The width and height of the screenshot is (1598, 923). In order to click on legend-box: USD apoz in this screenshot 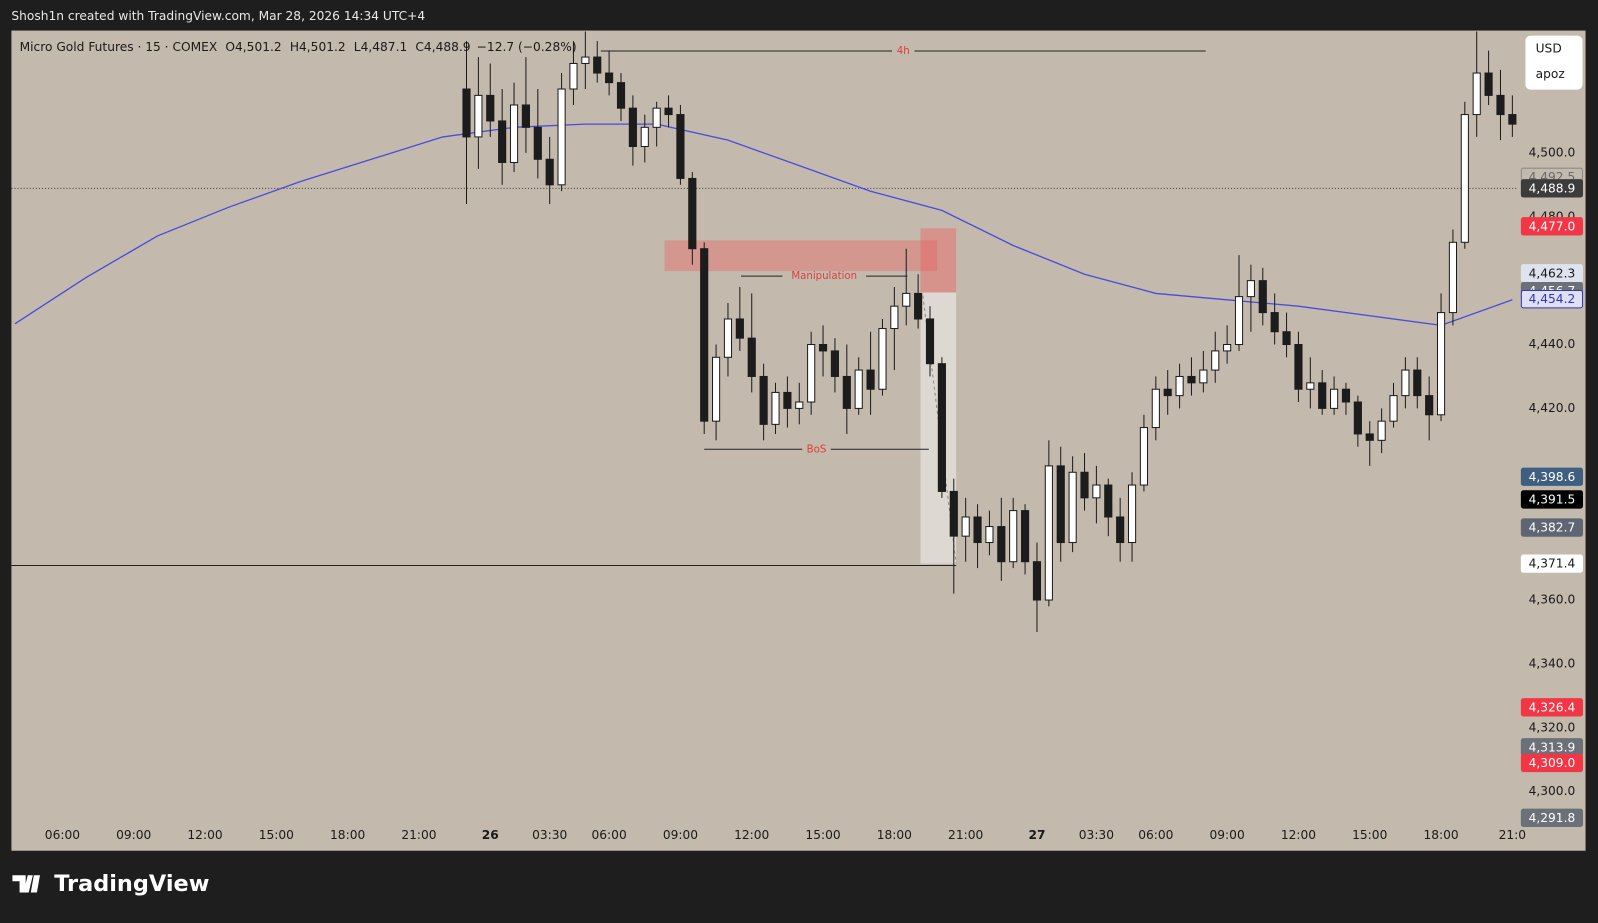, I will do `click(1554, 62)`.